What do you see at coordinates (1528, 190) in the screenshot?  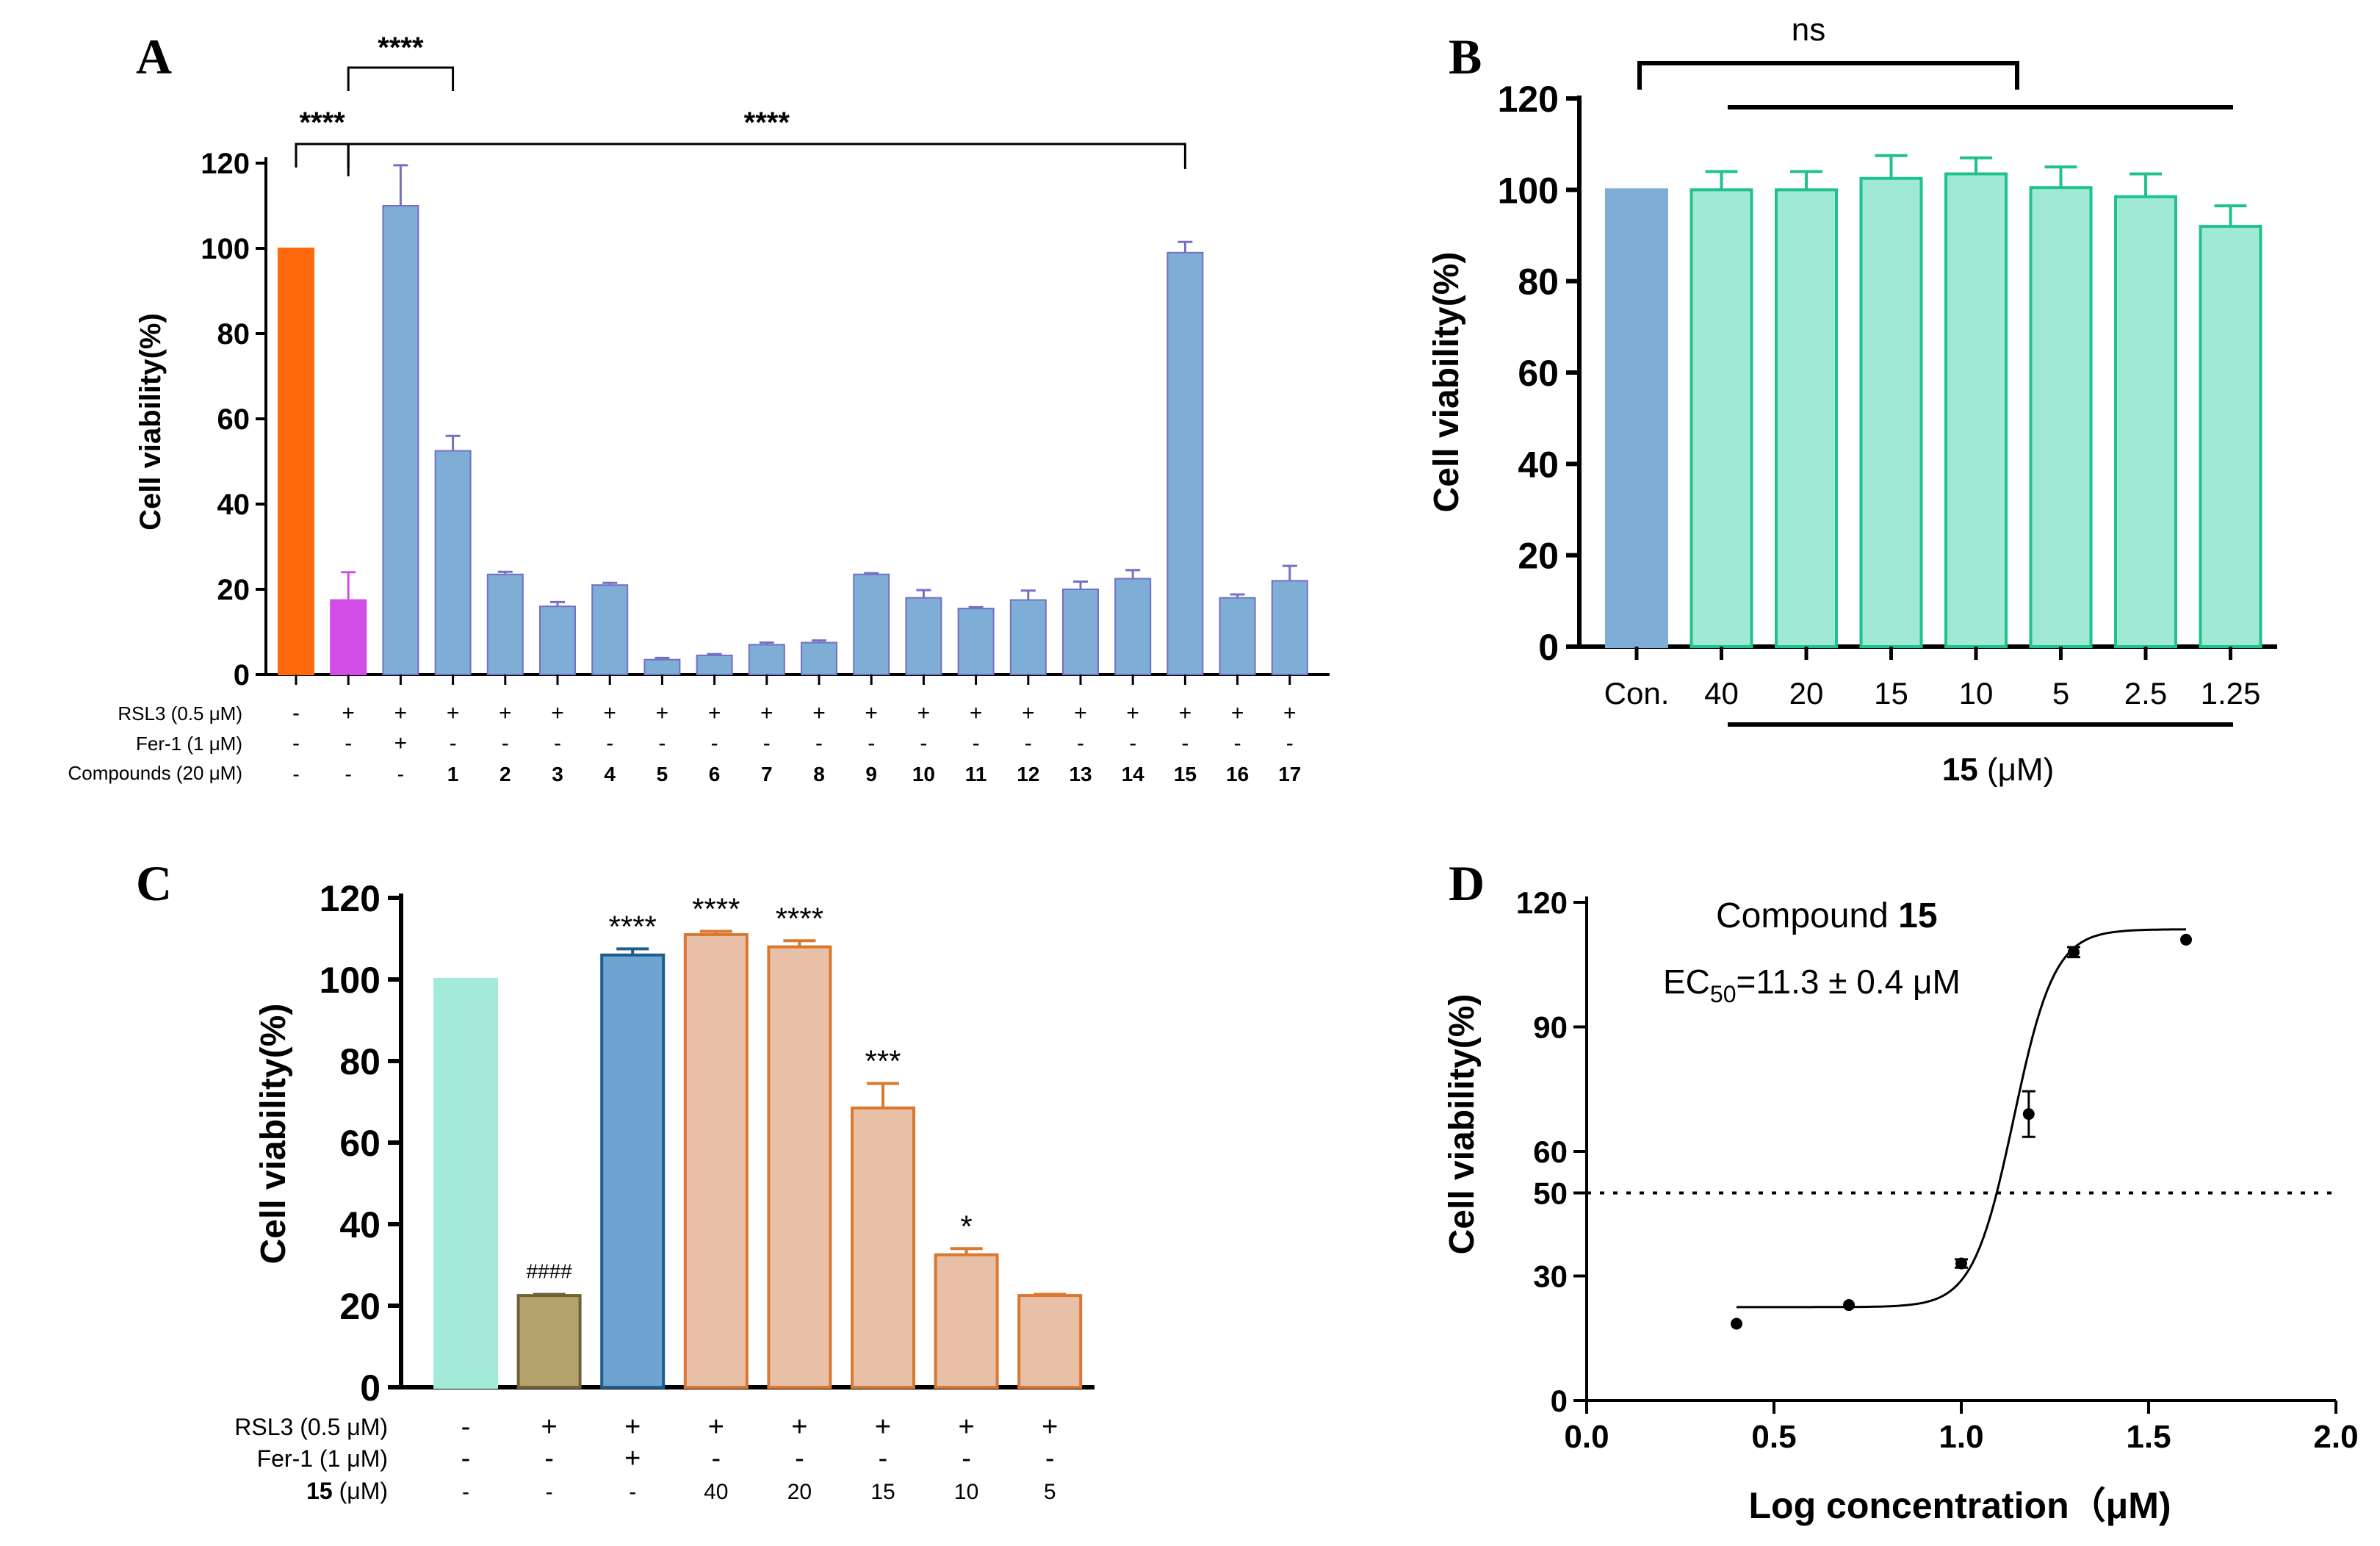 I see `panel-b-y-tick-label: 100` at bounding box center [1528, 190].